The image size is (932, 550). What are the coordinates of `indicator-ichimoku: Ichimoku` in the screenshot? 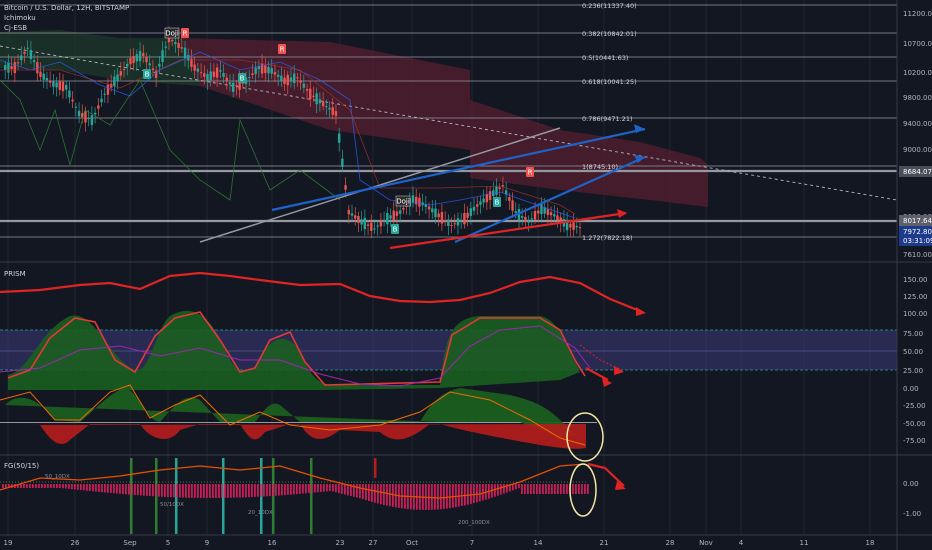 It's located at (20, 18).